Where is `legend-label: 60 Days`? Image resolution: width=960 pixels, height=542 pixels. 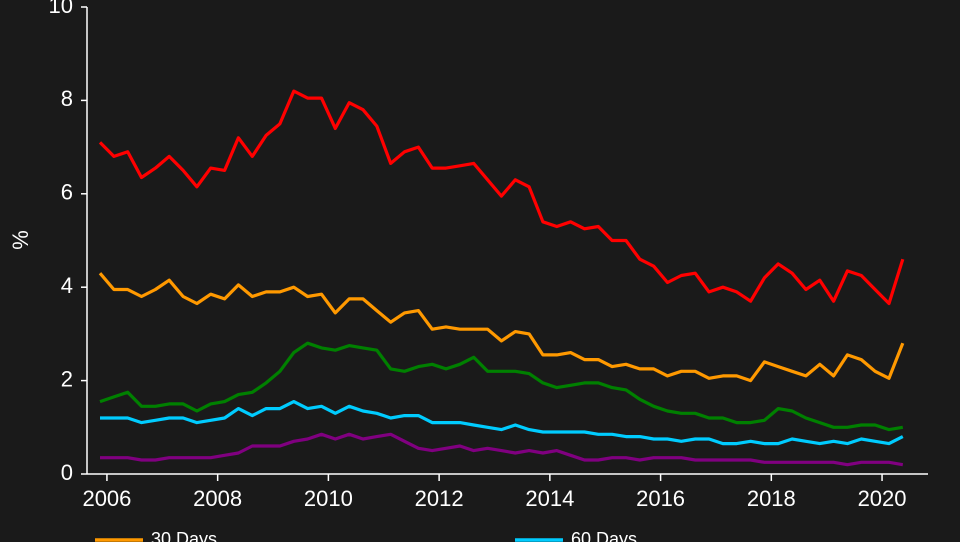
legend-label: 60 Days is located at coordinates (604, 535).